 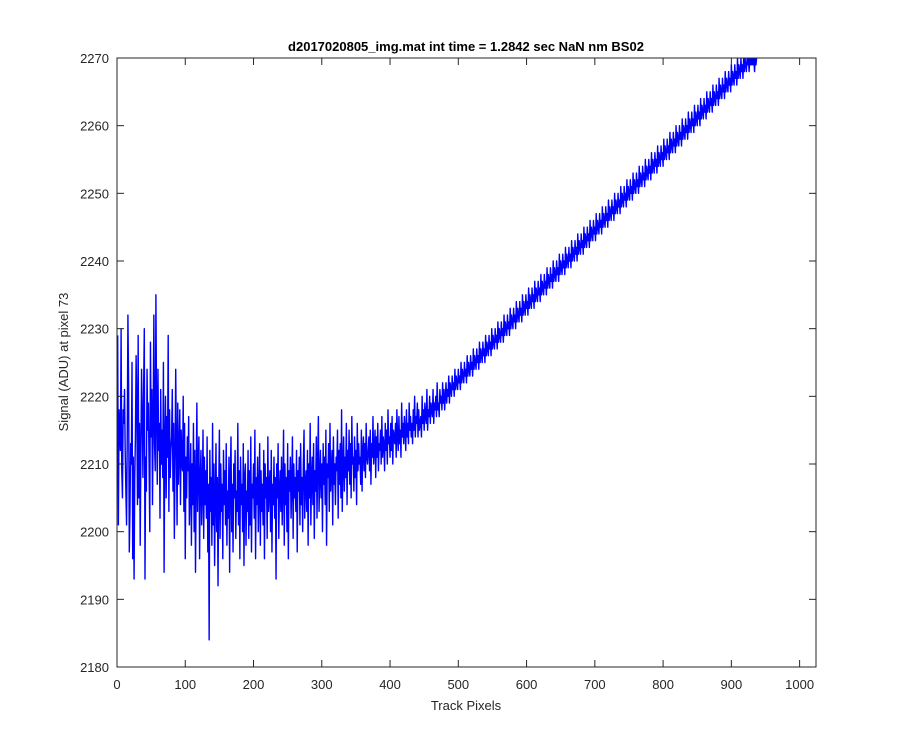 What do you see at coordinates (94, 464) in the screenshot?
I see `y-tick-label: 2210` at bounding box center [94, 464].